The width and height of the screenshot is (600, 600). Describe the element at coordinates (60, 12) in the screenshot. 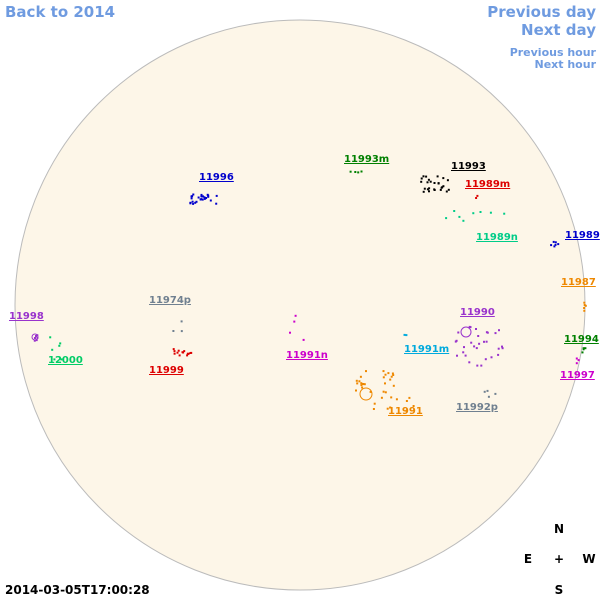

I see `back-link: Back to 2014` at that location.